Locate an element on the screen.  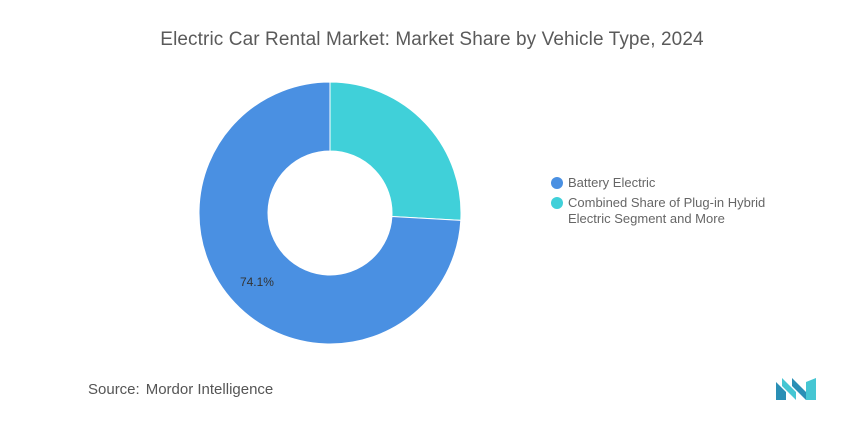
source-note: Source: Mordor Intelligence is located at coordinates (180, 389).